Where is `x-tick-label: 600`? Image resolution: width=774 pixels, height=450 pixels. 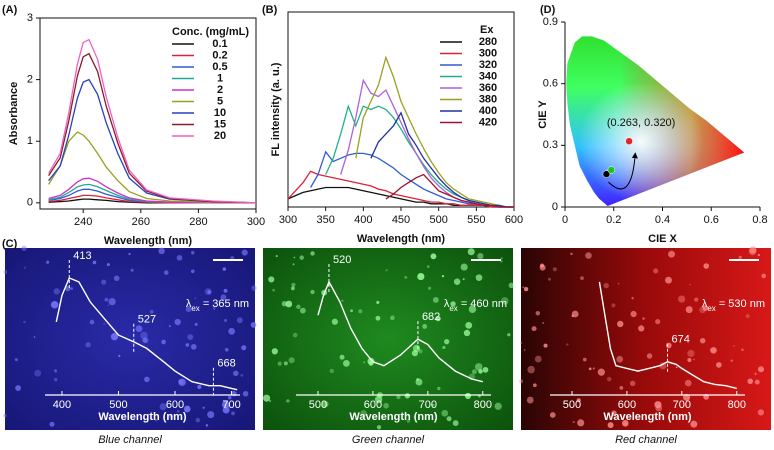
x-tick-label: 600 is located at coordinates (373, 405).